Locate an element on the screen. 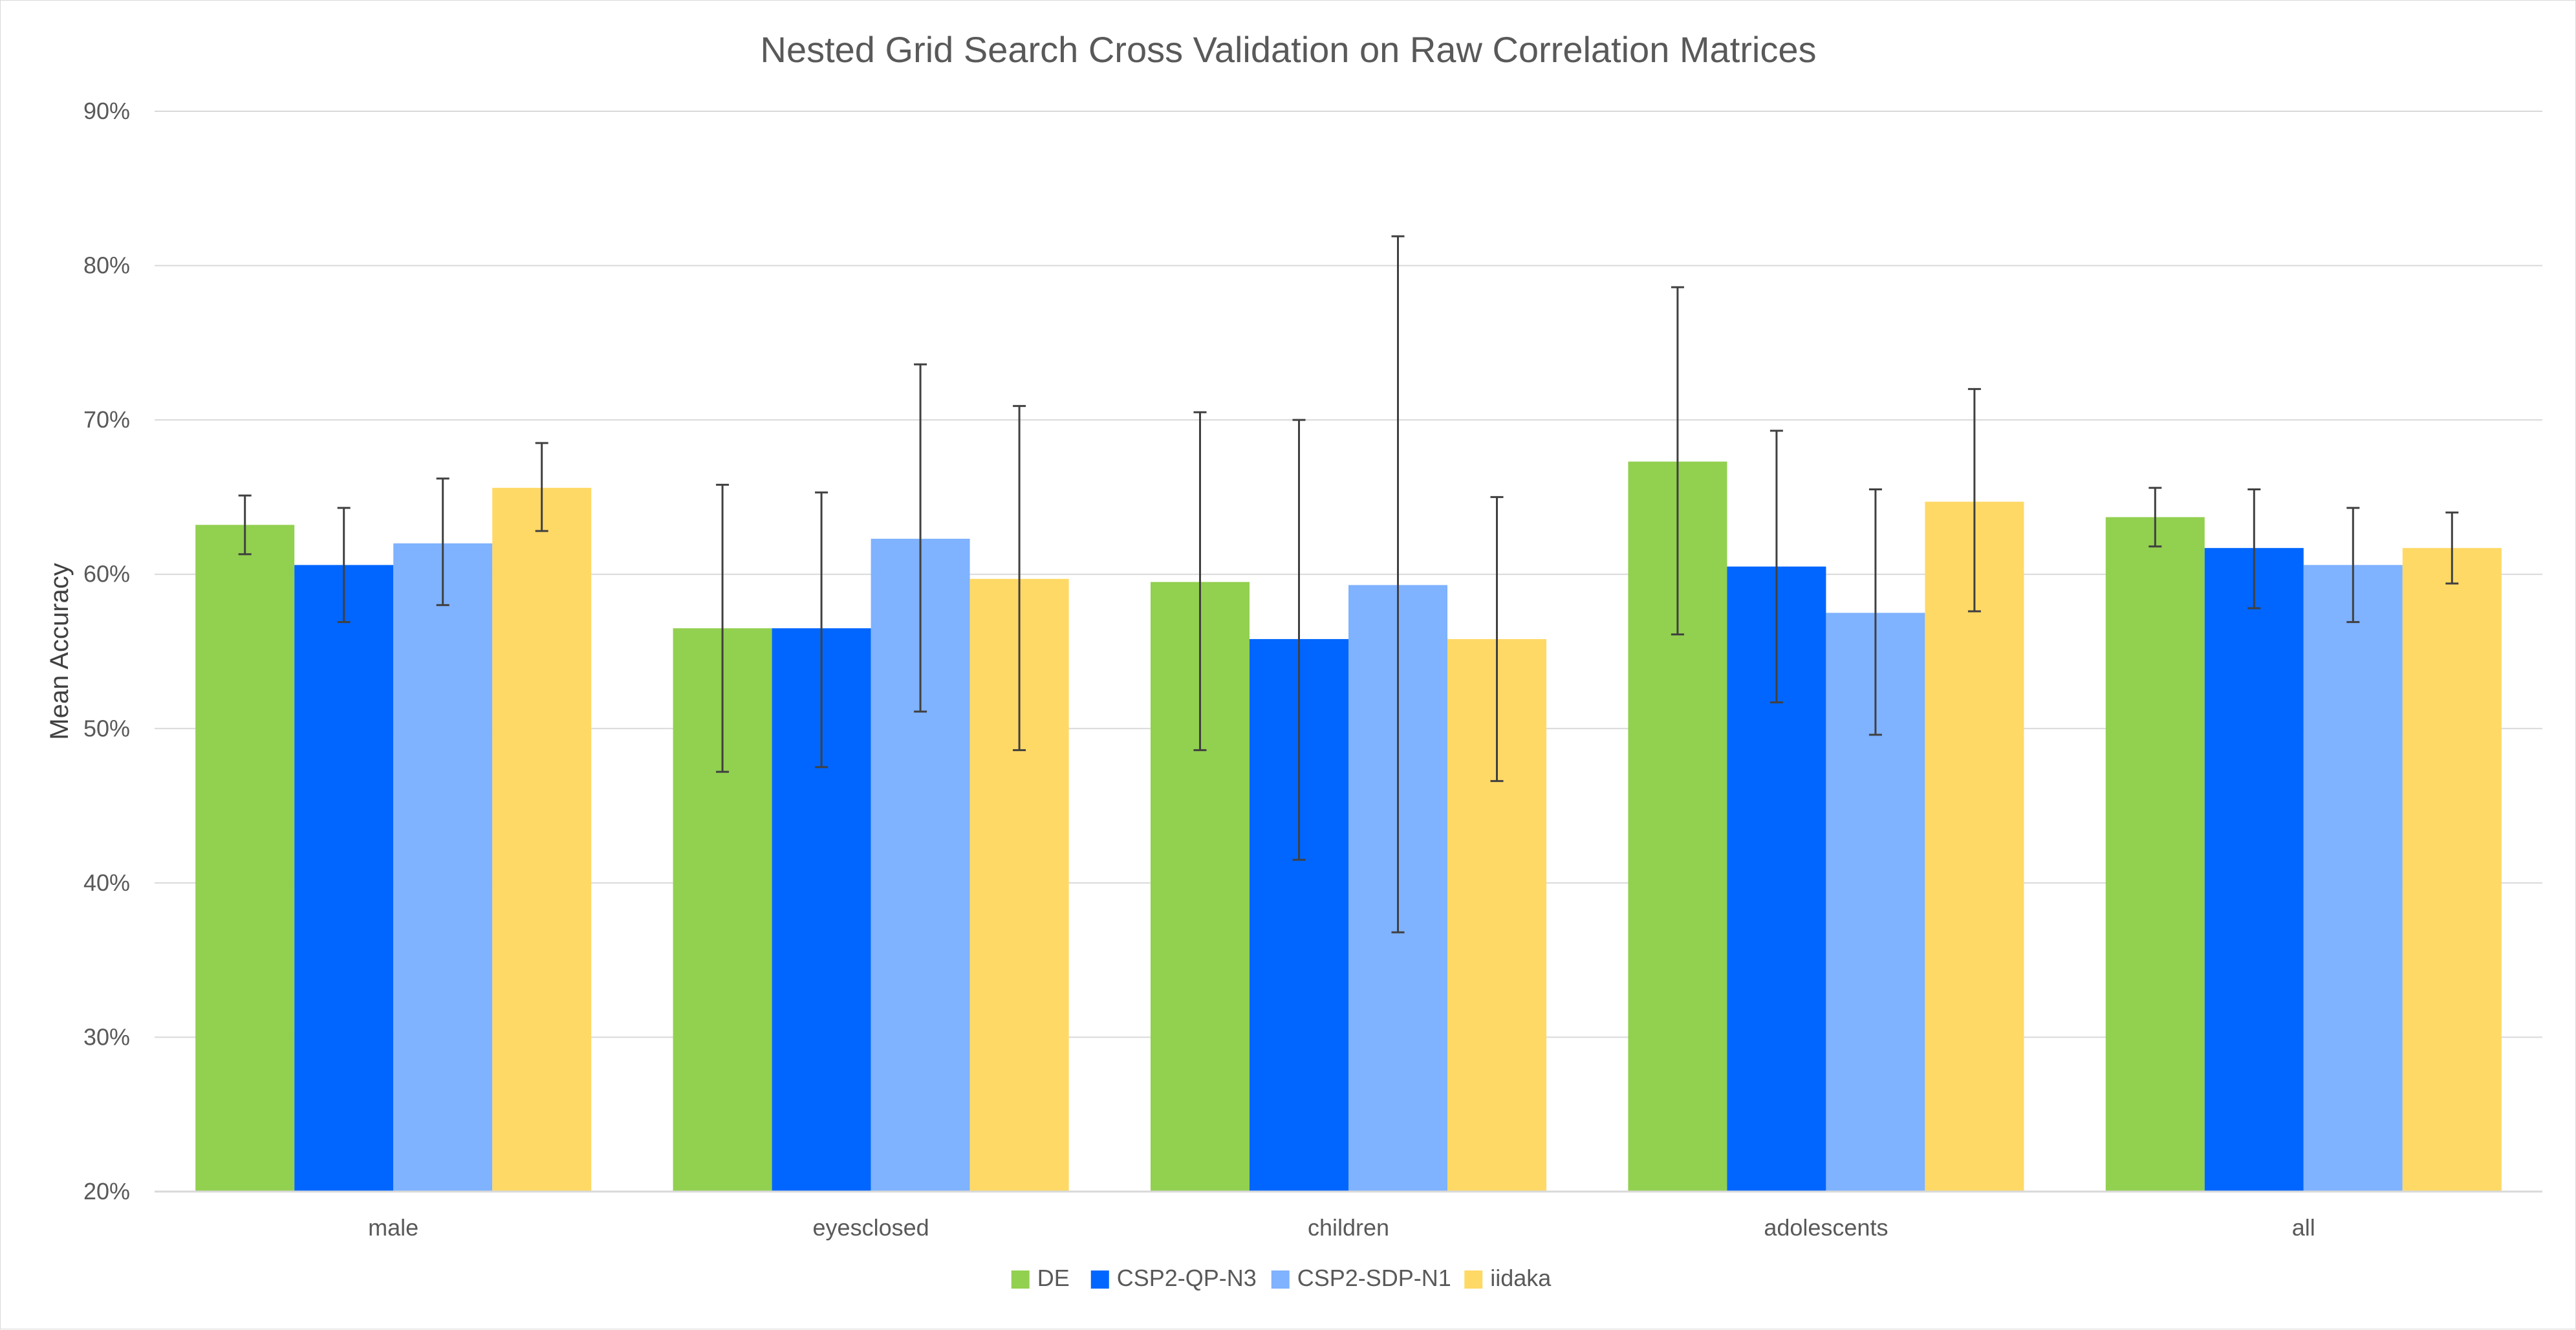 This screenshot has width=2576, height=1330. error-bar-iidaka-adolescents is located at coordinates (1974, 500).